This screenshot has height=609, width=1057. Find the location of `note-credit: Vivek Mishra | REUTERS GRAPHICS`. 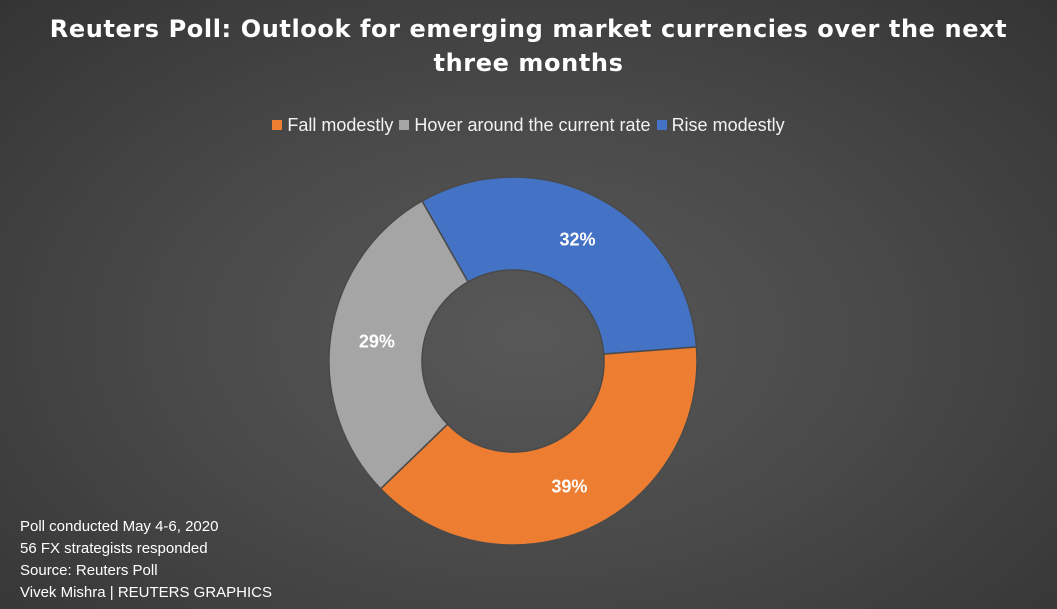

note-credit: Vivek Mishra | REUTERS GRAPHICS is located at coordinates (146, 592).